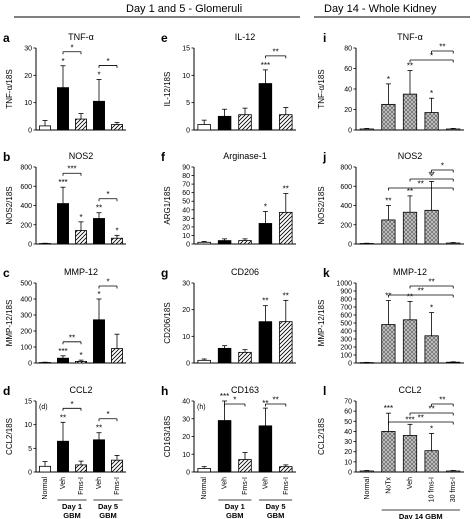 This screenshot has width=474, height=519. Describe the element at coordinates (245, 37) in the screenshot. I see `panel-title: IL-12` at that location.